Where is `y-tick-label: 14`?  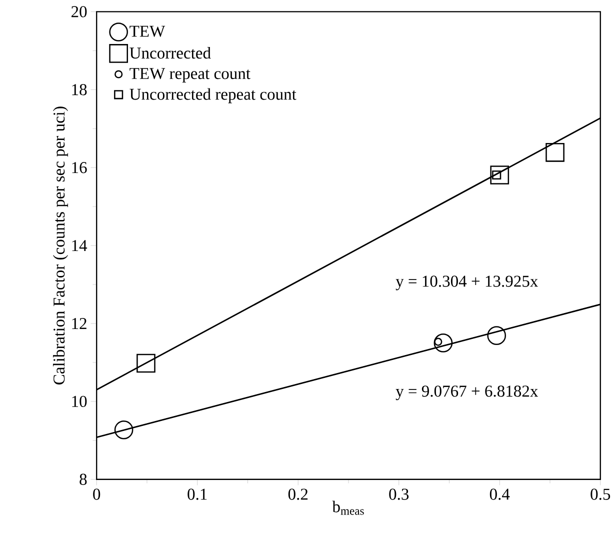
y-tick-label: 14 is located at coordinates (80, 246).